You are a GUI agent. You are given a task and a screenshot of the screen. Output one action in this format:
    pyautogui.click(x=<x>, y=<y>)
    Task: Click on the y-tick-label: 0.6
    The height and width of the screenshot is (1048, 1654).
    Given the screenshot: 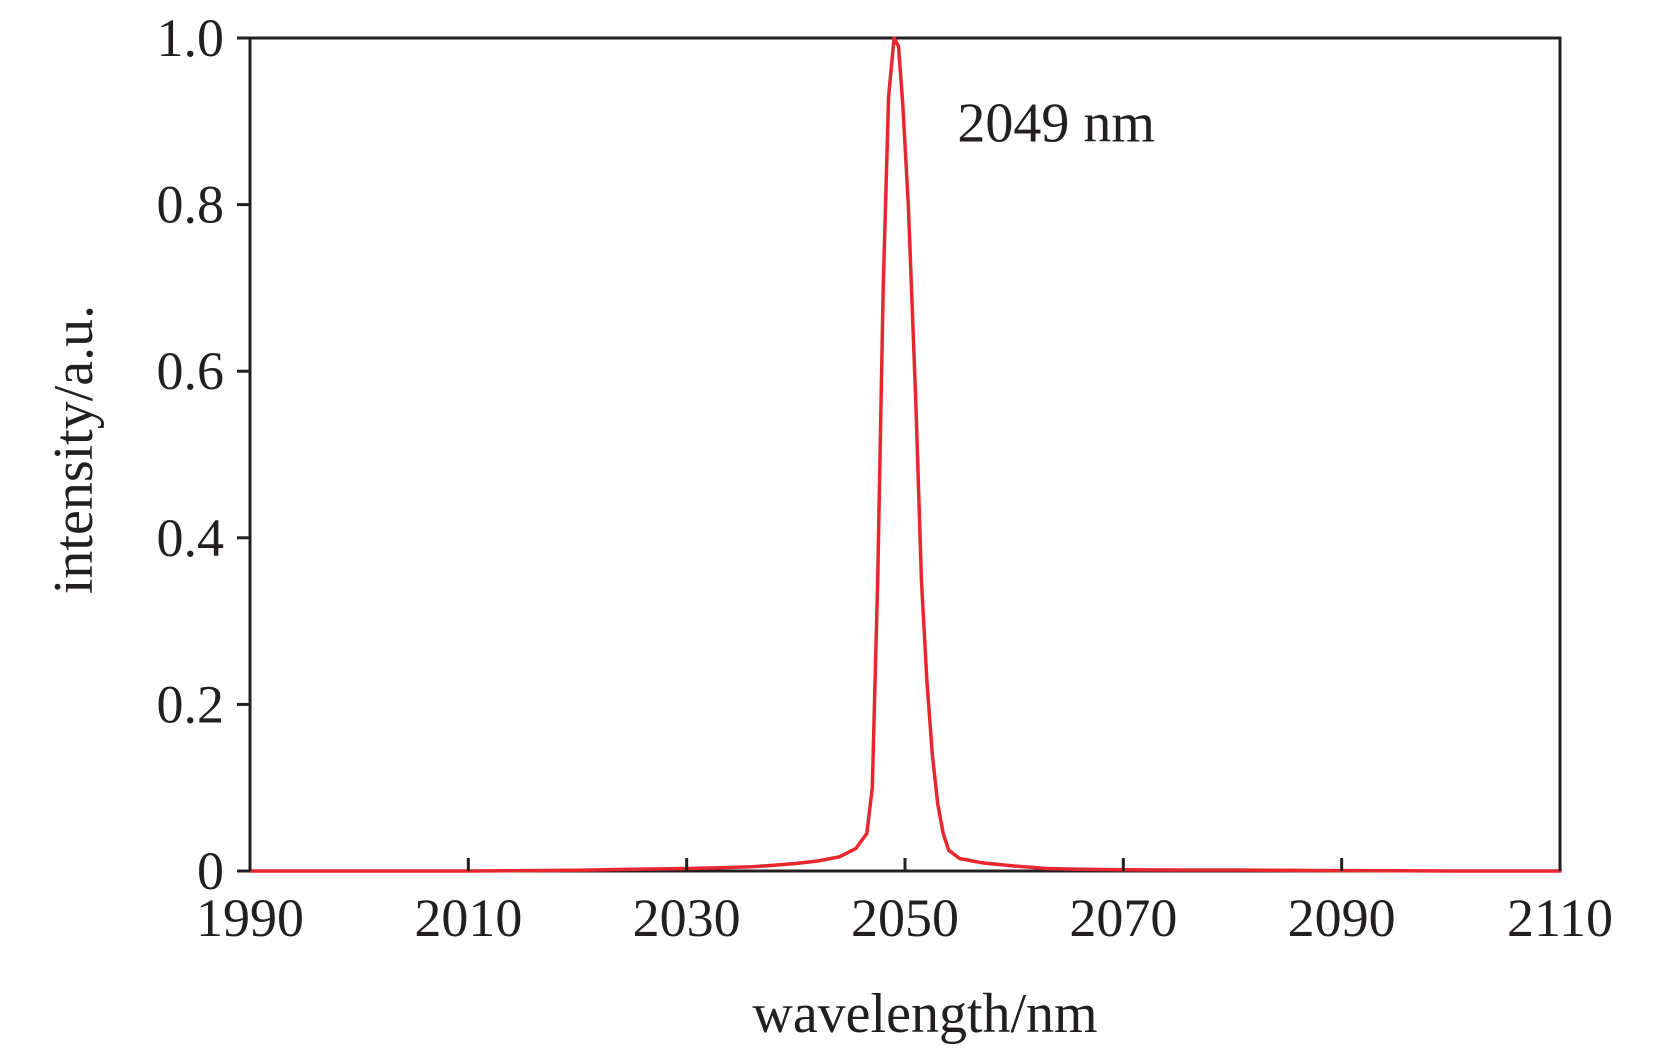 What is the action you would take?
    pyautogui.click(x=191, y=371)
    